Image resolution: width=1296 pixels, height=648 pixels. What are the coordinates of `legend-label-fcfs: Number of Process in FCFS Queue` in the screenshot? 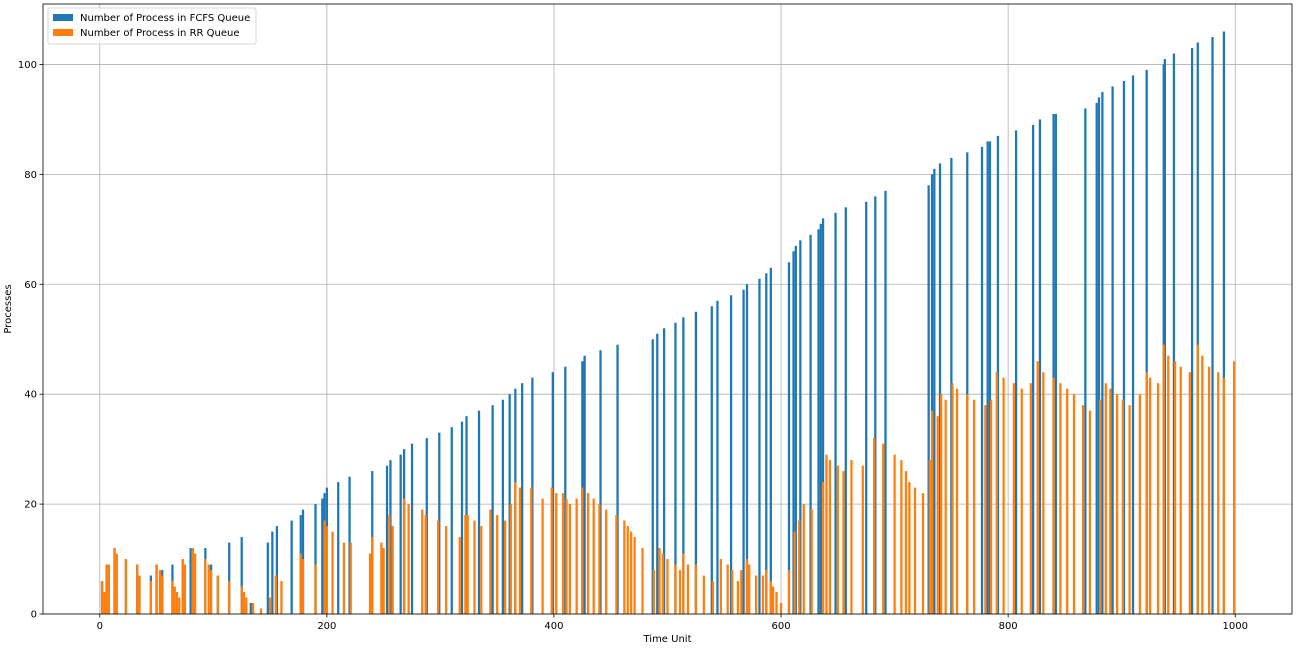 It's located at (165, 18).